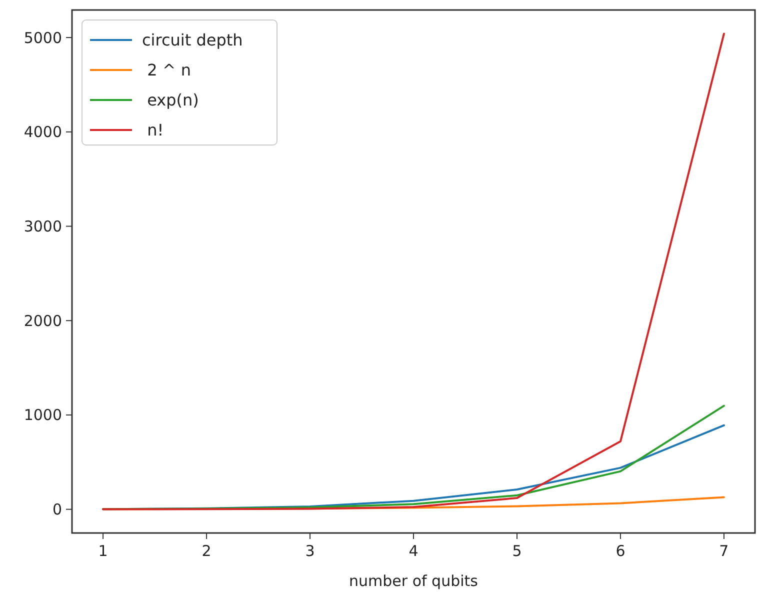 This screenshot has width=763, height=594. What do you see at coordinates (621, 551) in the screenshot?
I see `x-tick-label: 6` at bounding box center [621, 551].